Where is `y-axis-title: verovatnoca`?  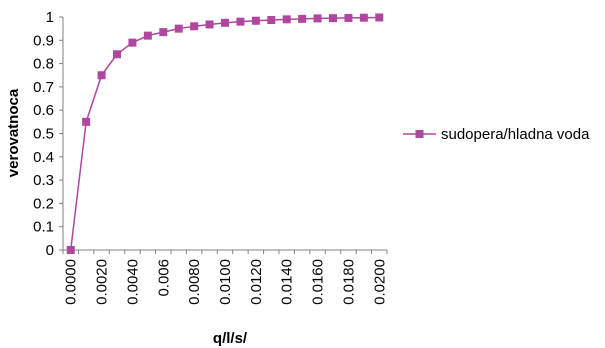 y-axis-title: verovatnoca is located at coordinates (13, 132).